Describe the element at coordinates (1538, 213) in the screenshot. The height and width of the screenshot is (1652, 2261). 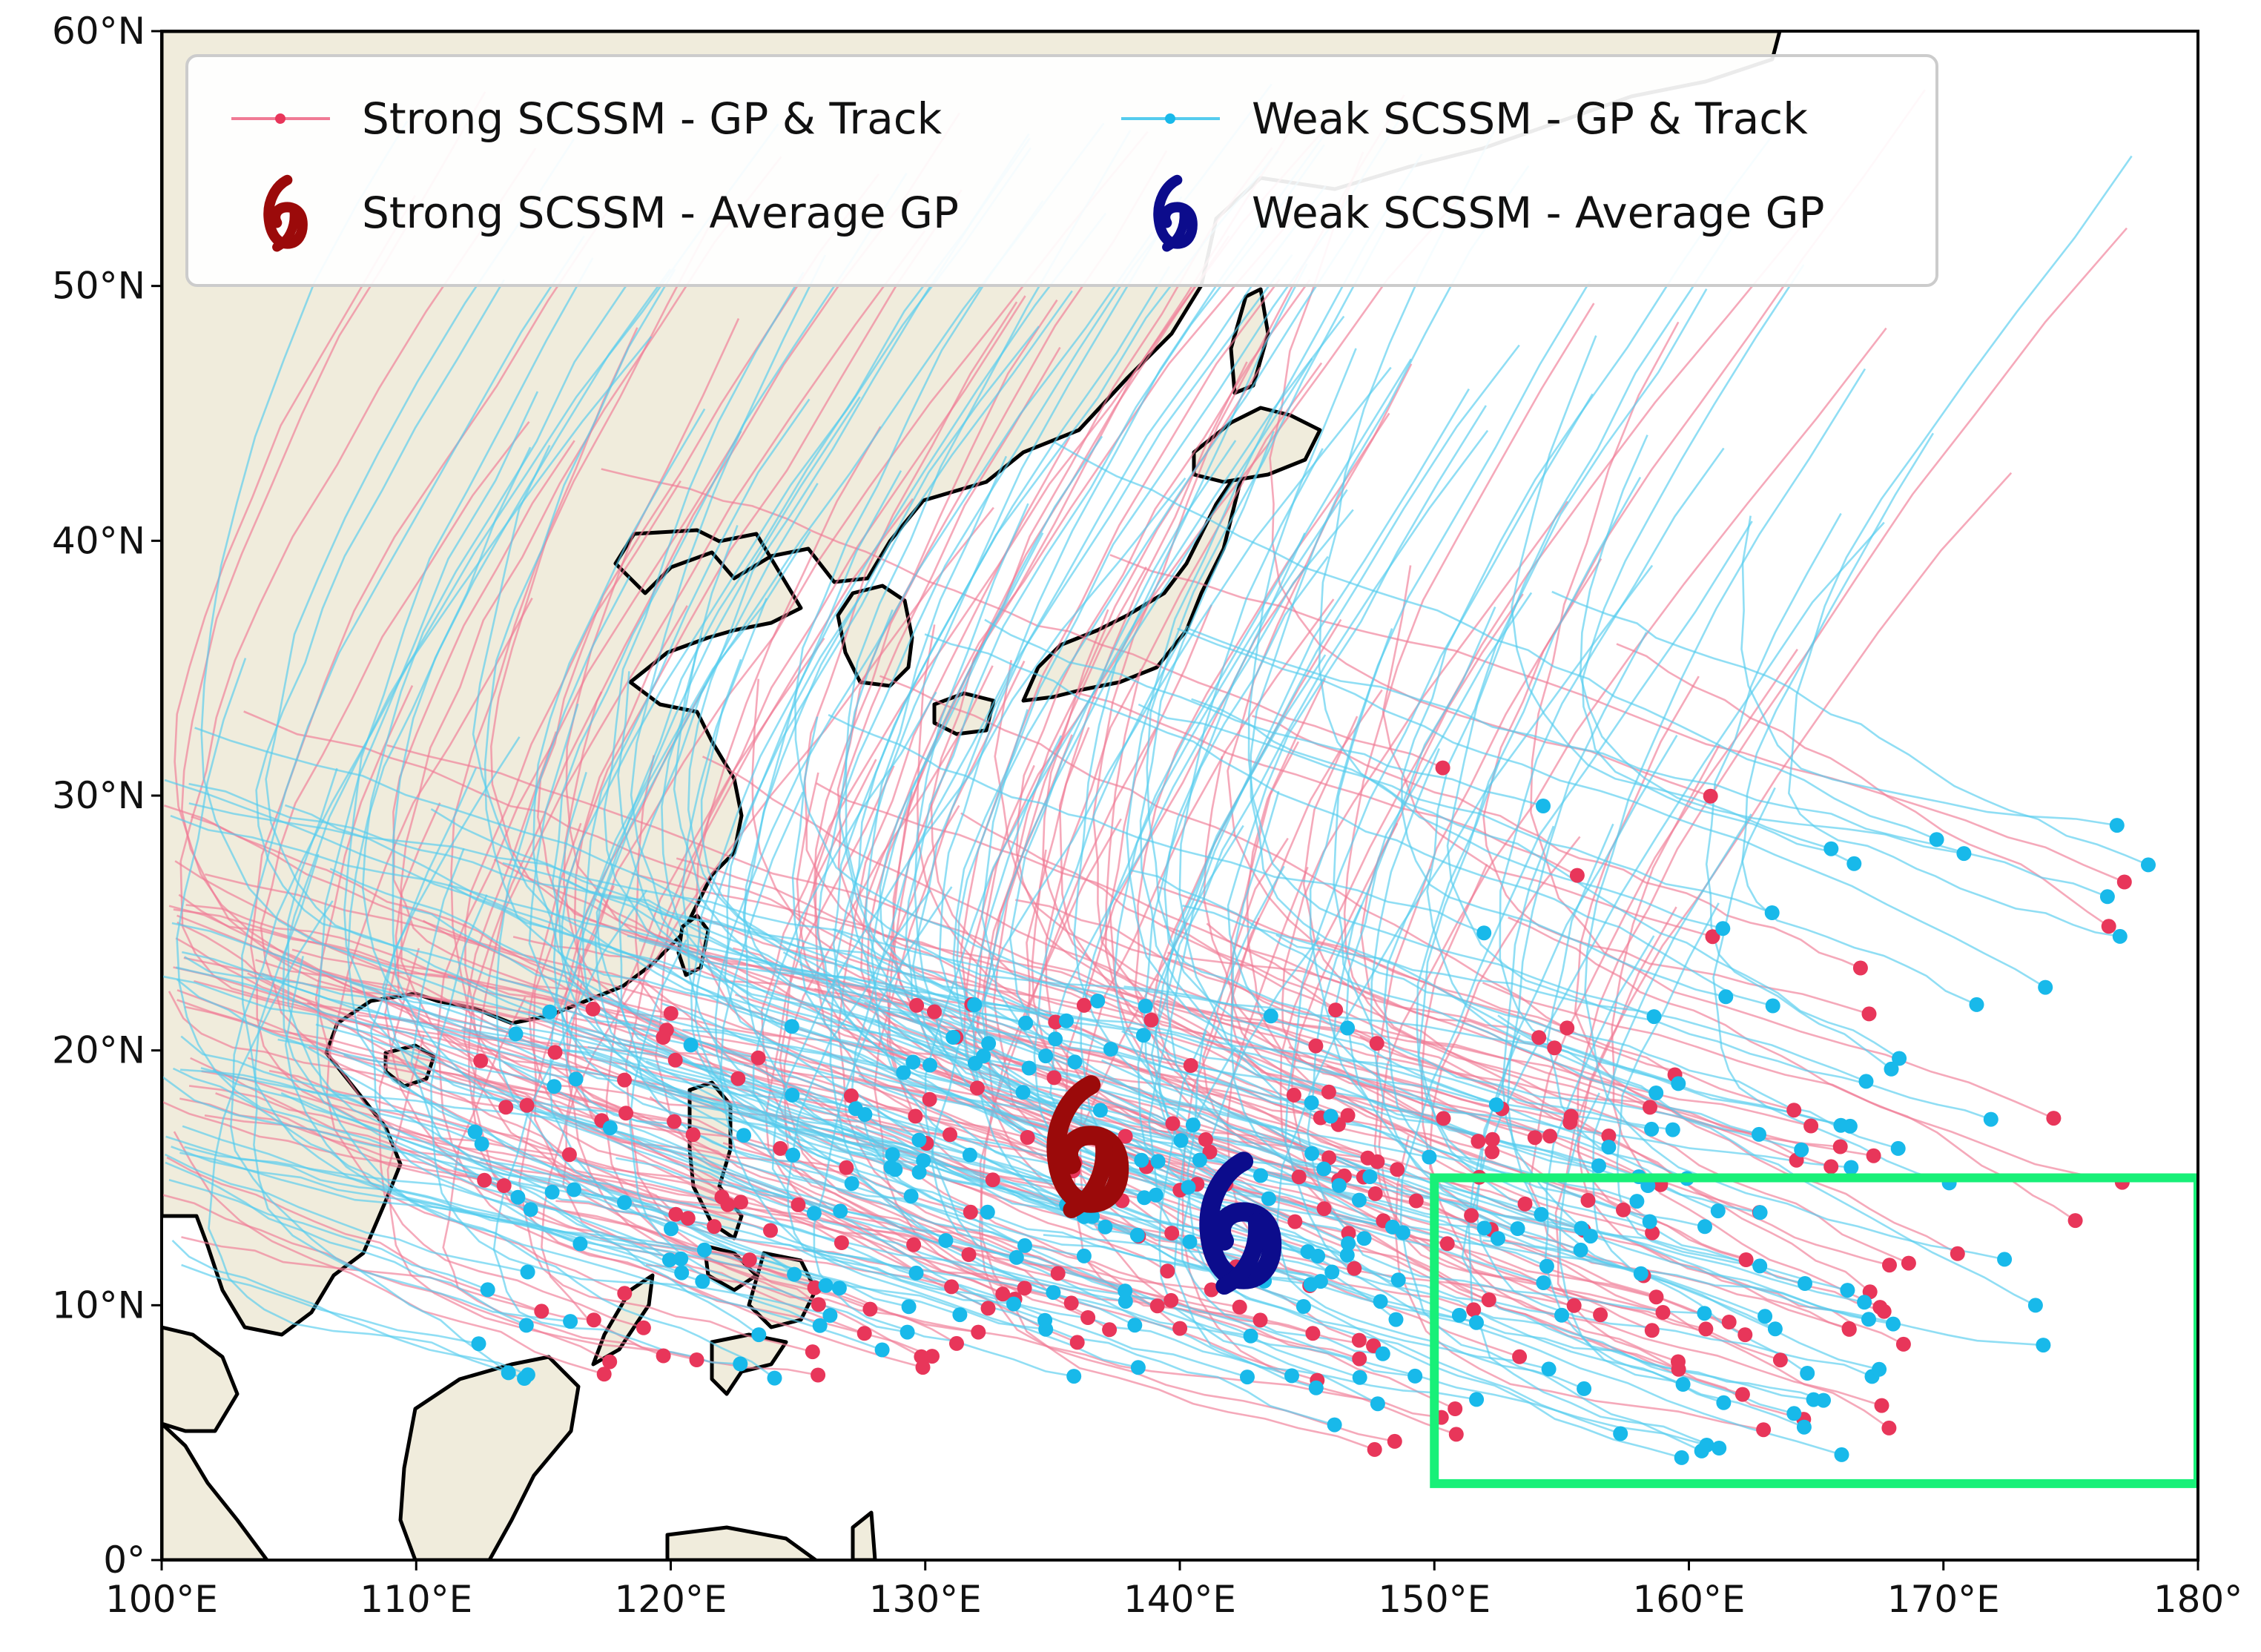
I see `legend-weak-avg-label: Weak SCSSM - Average GP` at that location.